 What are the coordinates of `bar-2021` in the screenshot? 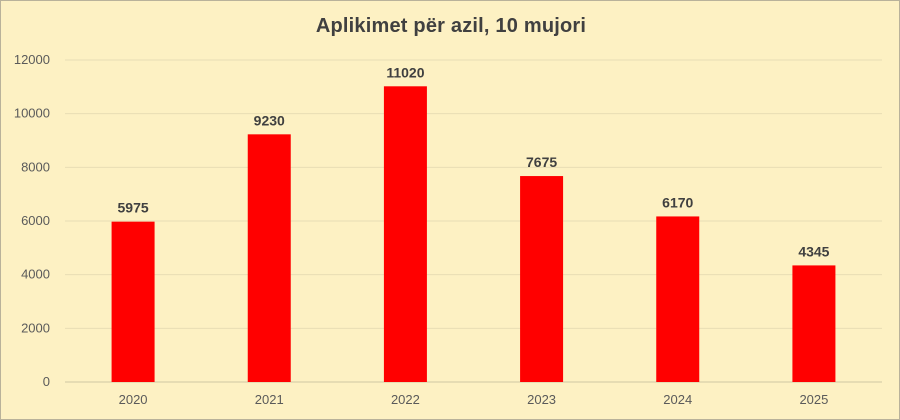 It's located at (269, 258).